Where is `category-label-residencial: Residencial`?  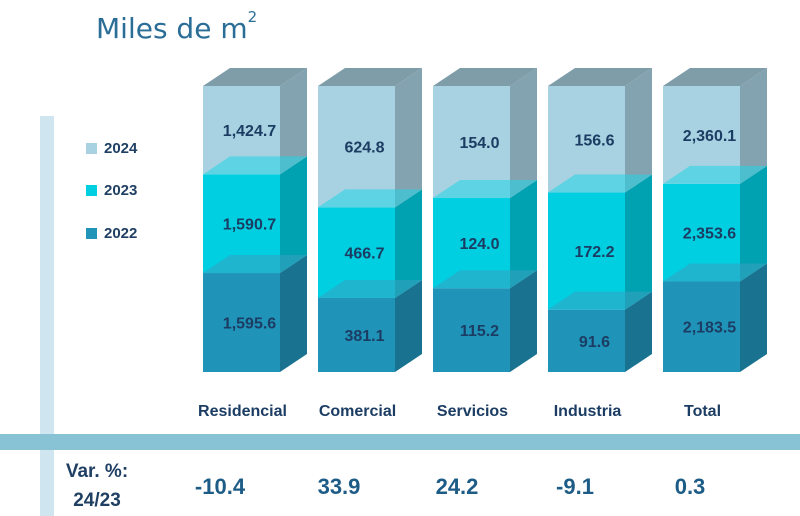 category-label-residencial: Residencial is located at coordinates (242, 411).